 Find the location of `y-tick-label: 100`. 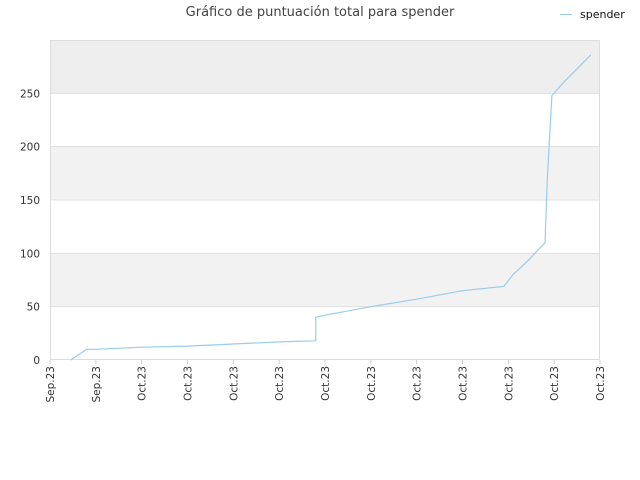

y-tick-label: 100 is located at coordinates (30, 254).